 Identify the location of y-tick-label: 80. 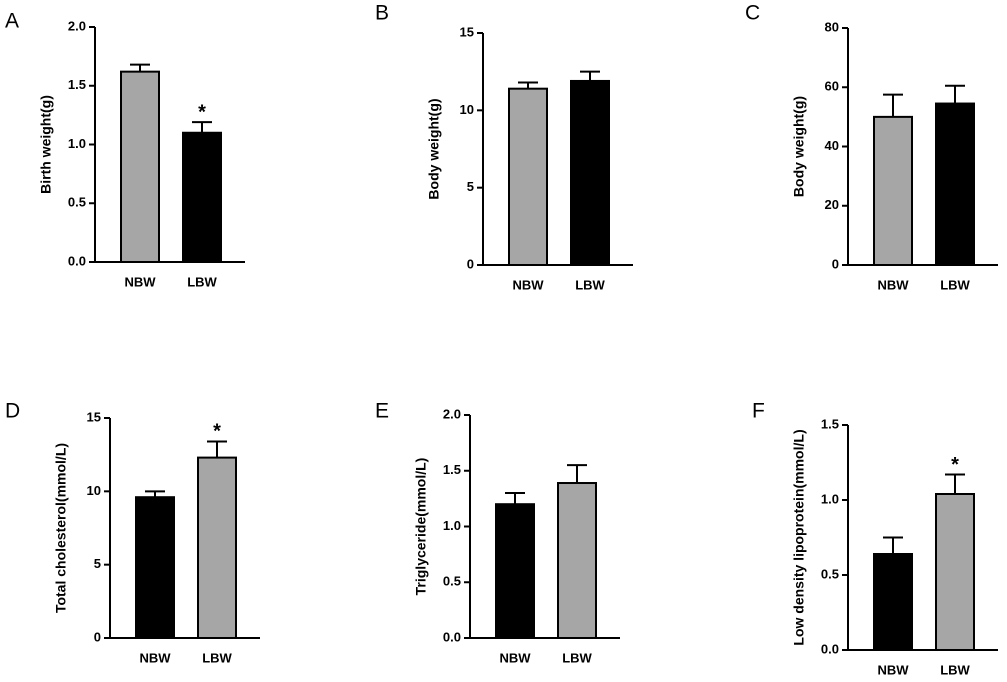
(832, 26).